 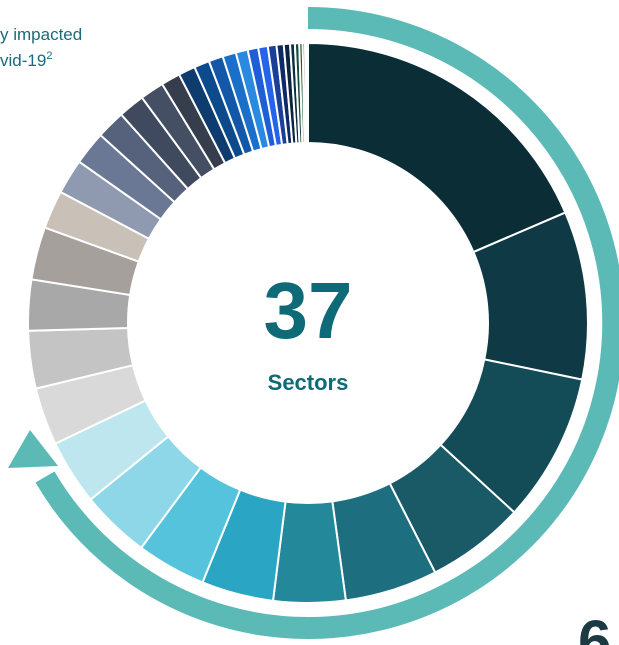 I want to click on note-sup: 2, so click(x=49, y=56).